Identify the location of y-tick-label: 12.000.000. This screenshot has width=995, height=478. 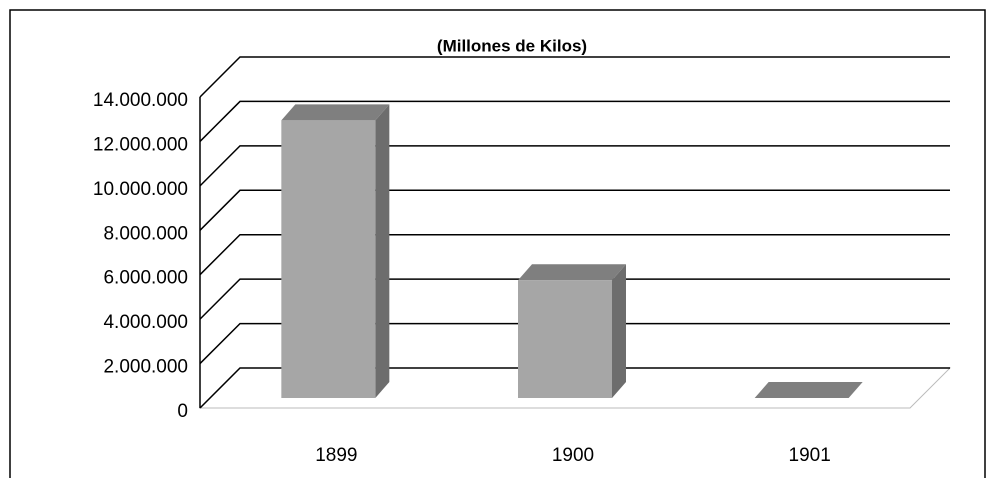
(140, 144).